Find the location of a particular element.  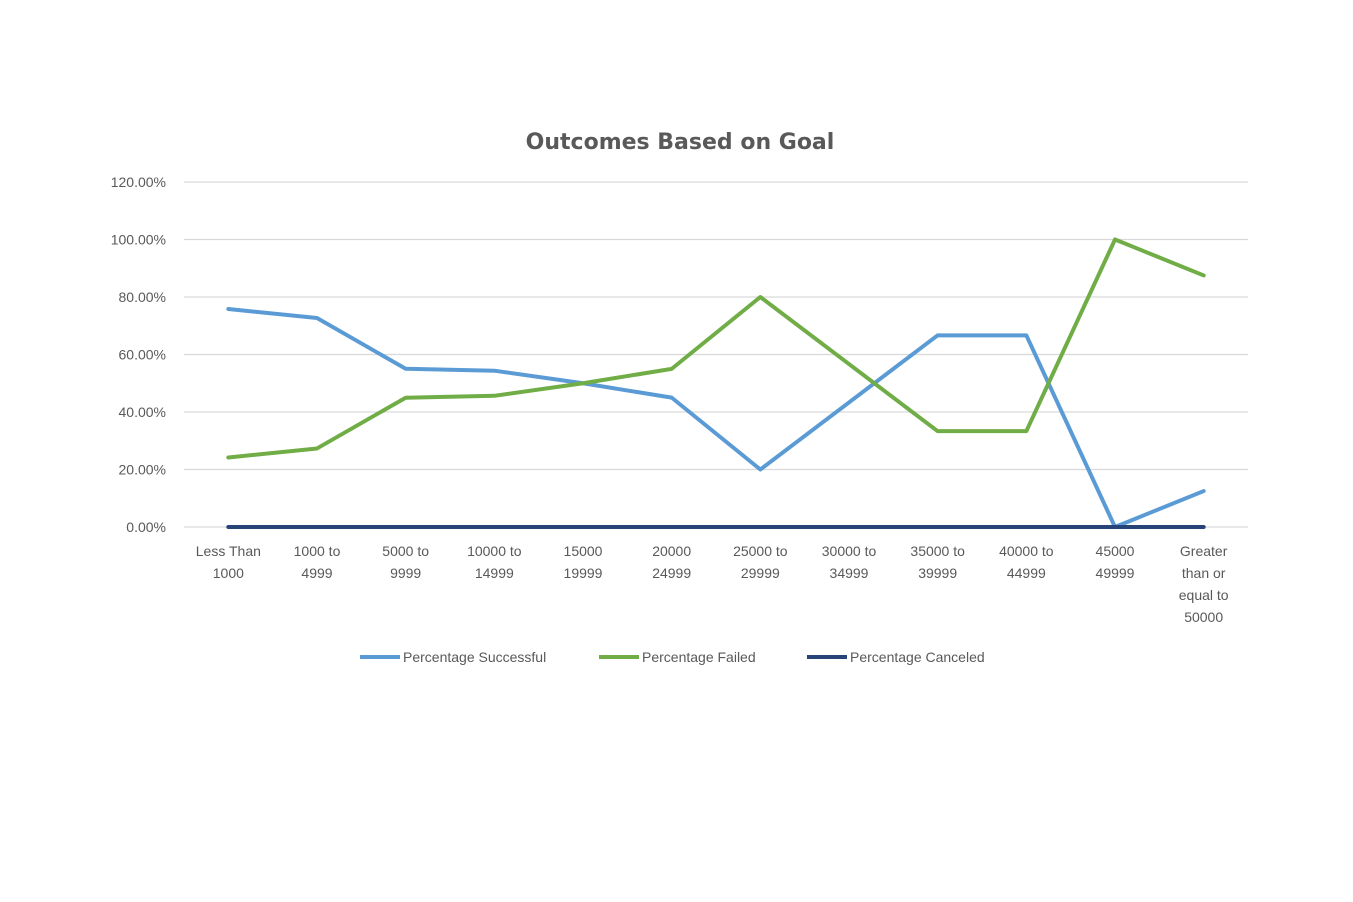

y-tick-label: 100.00% is located at coordinates (138, 240).